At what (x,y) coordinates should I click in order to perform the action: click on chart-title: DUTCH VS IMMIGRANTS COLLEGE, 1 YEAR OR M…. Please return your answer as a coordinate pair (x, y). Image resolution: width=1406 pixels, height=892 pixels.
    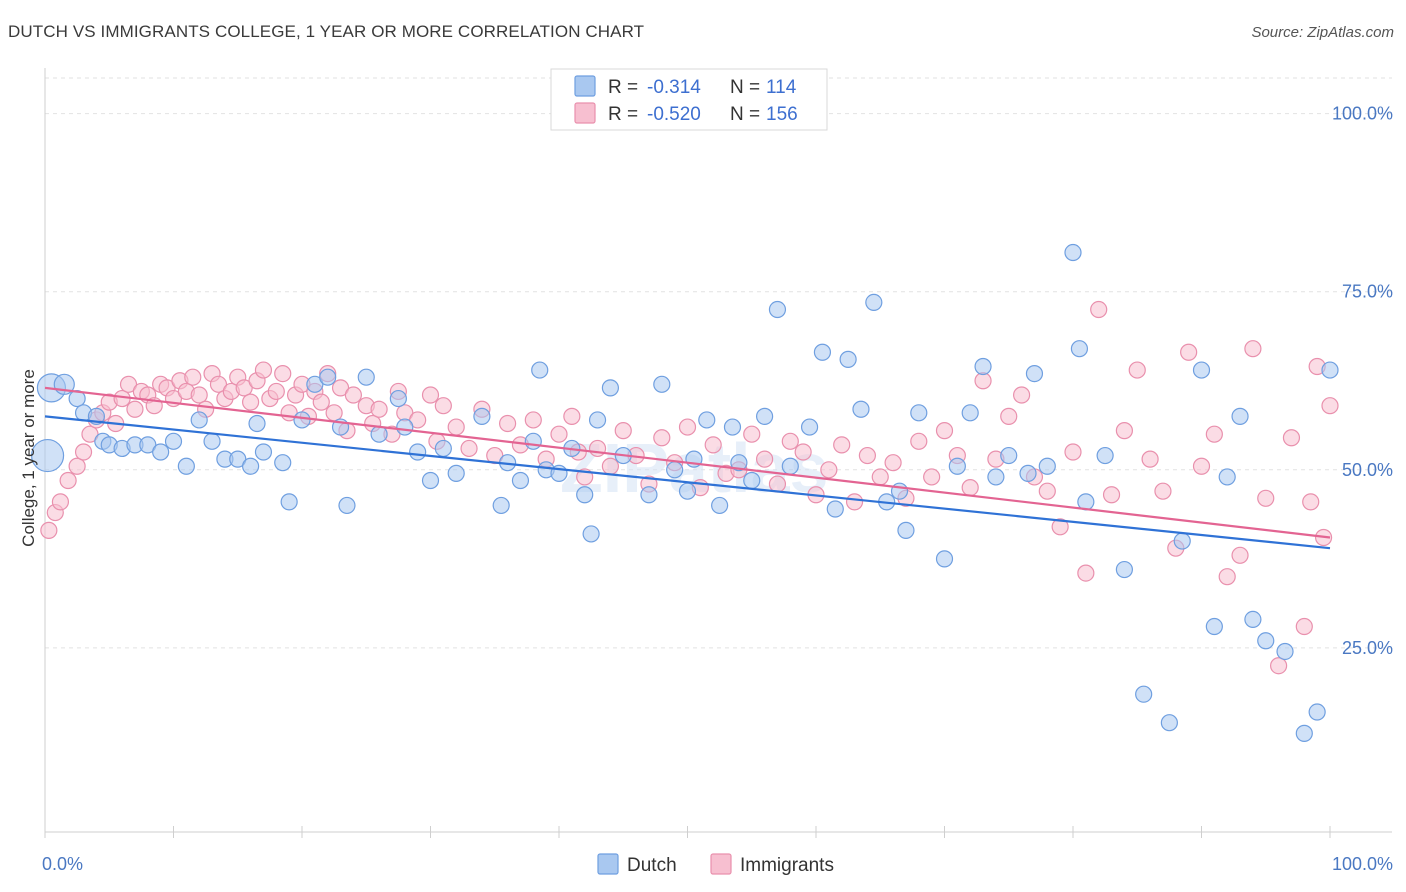
    Looking at the image, I should click on (326, 31).